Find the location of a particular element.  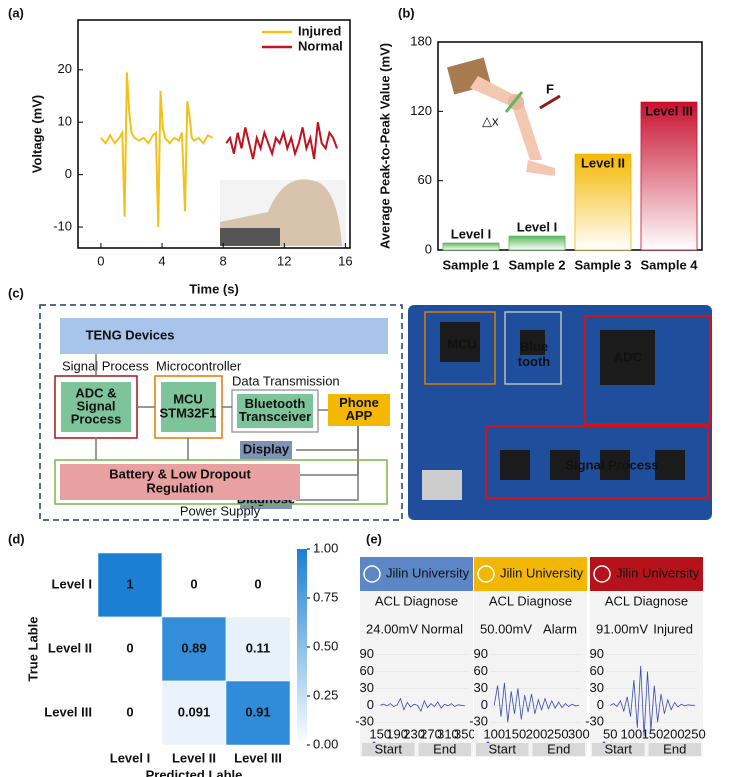

x-tick-label: 8 is located at coordinates (223, 260).